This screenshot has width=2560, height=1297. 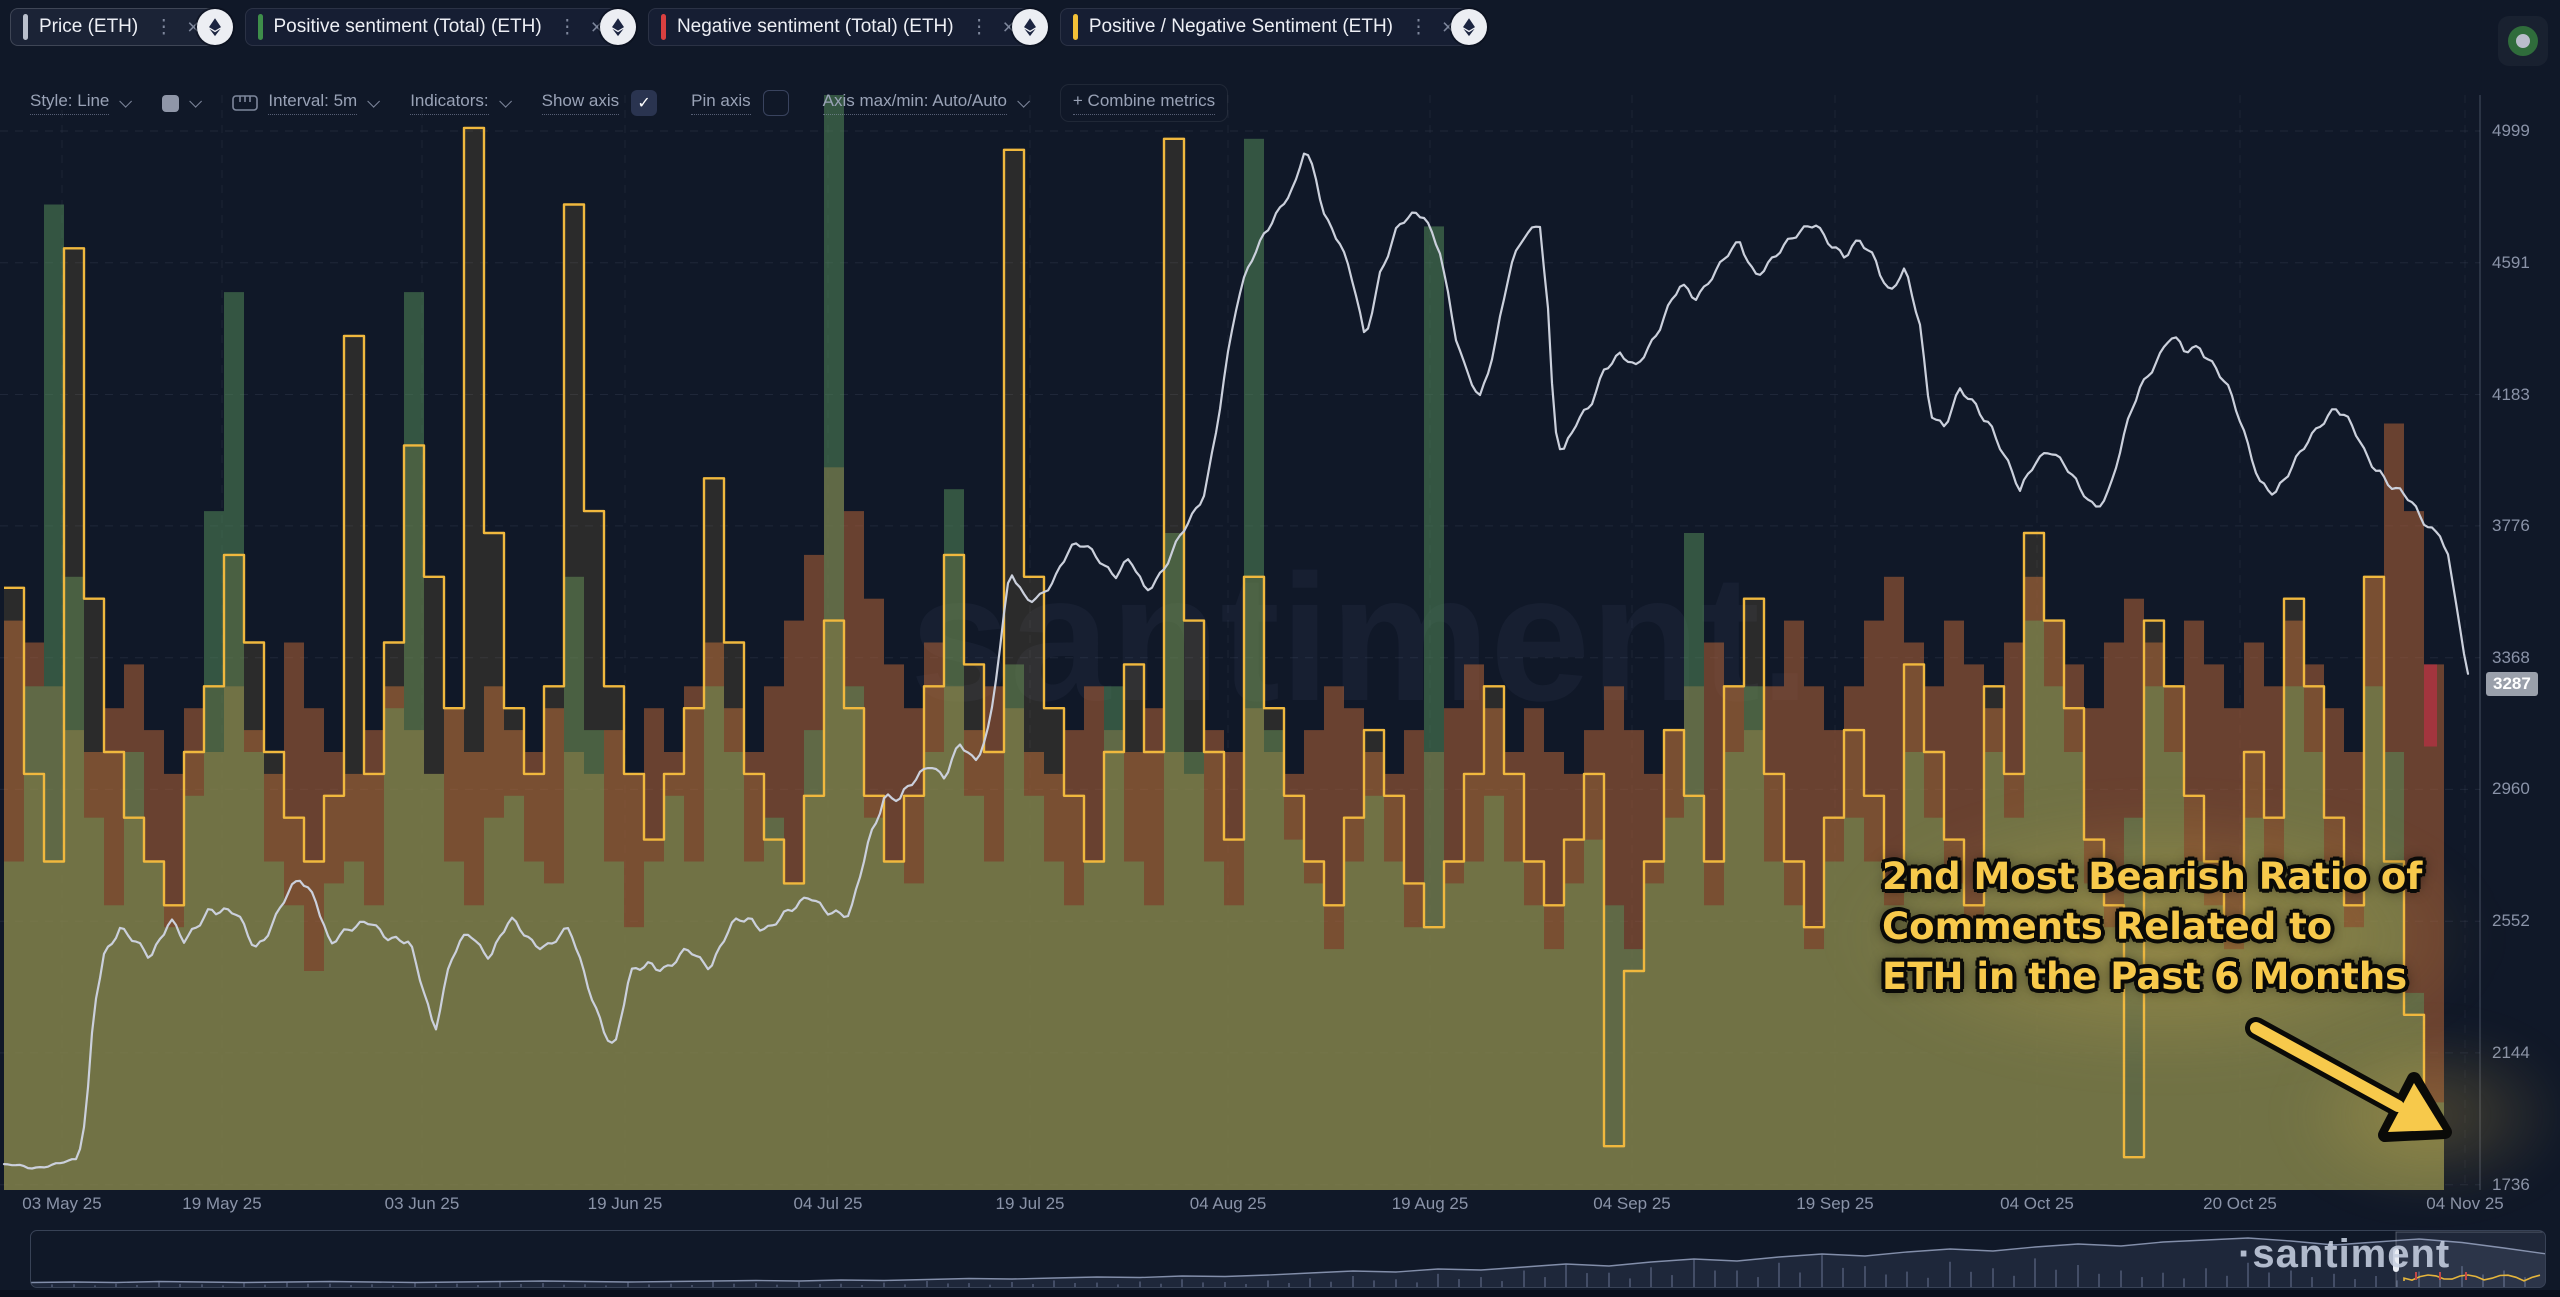 I want to click on color-swatch, so click(x=171, y=103).